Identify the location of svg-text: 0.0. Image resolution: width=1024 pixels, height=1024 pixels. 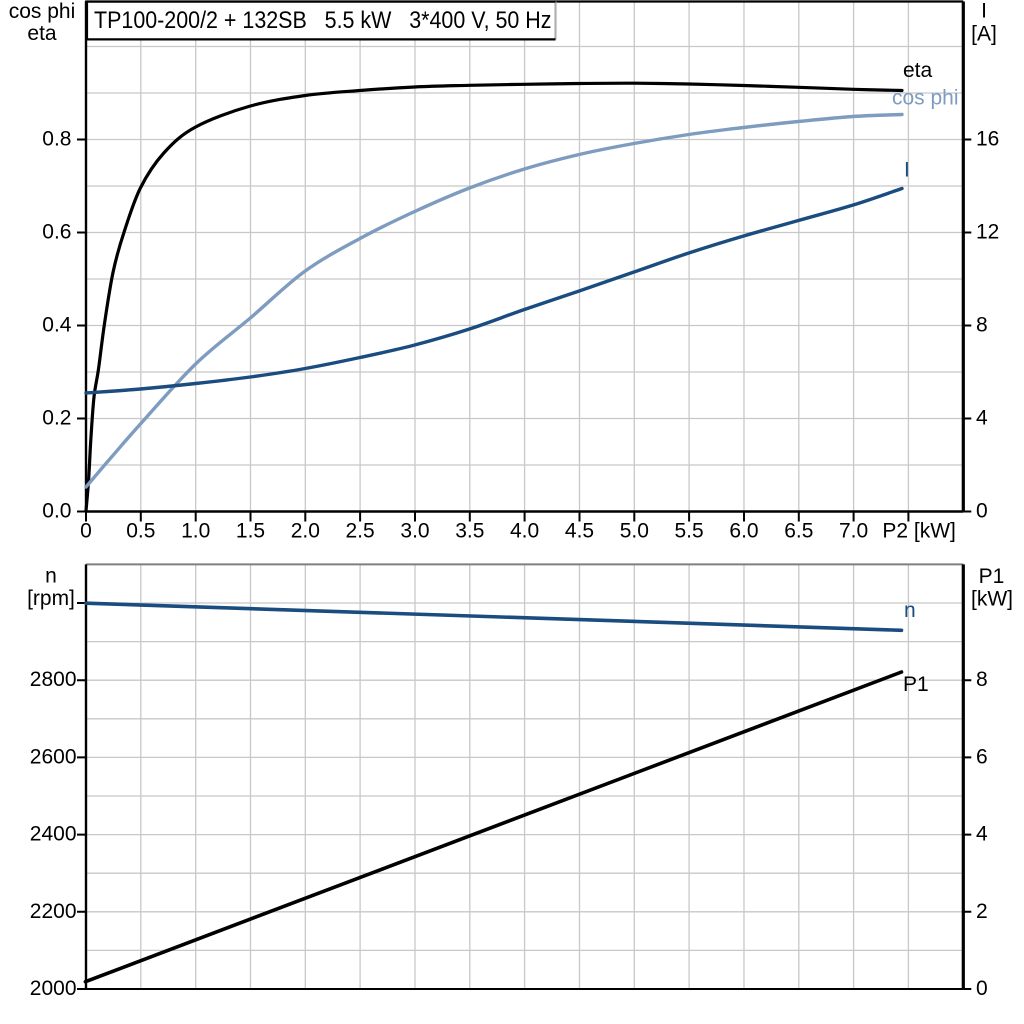
(56, 511).